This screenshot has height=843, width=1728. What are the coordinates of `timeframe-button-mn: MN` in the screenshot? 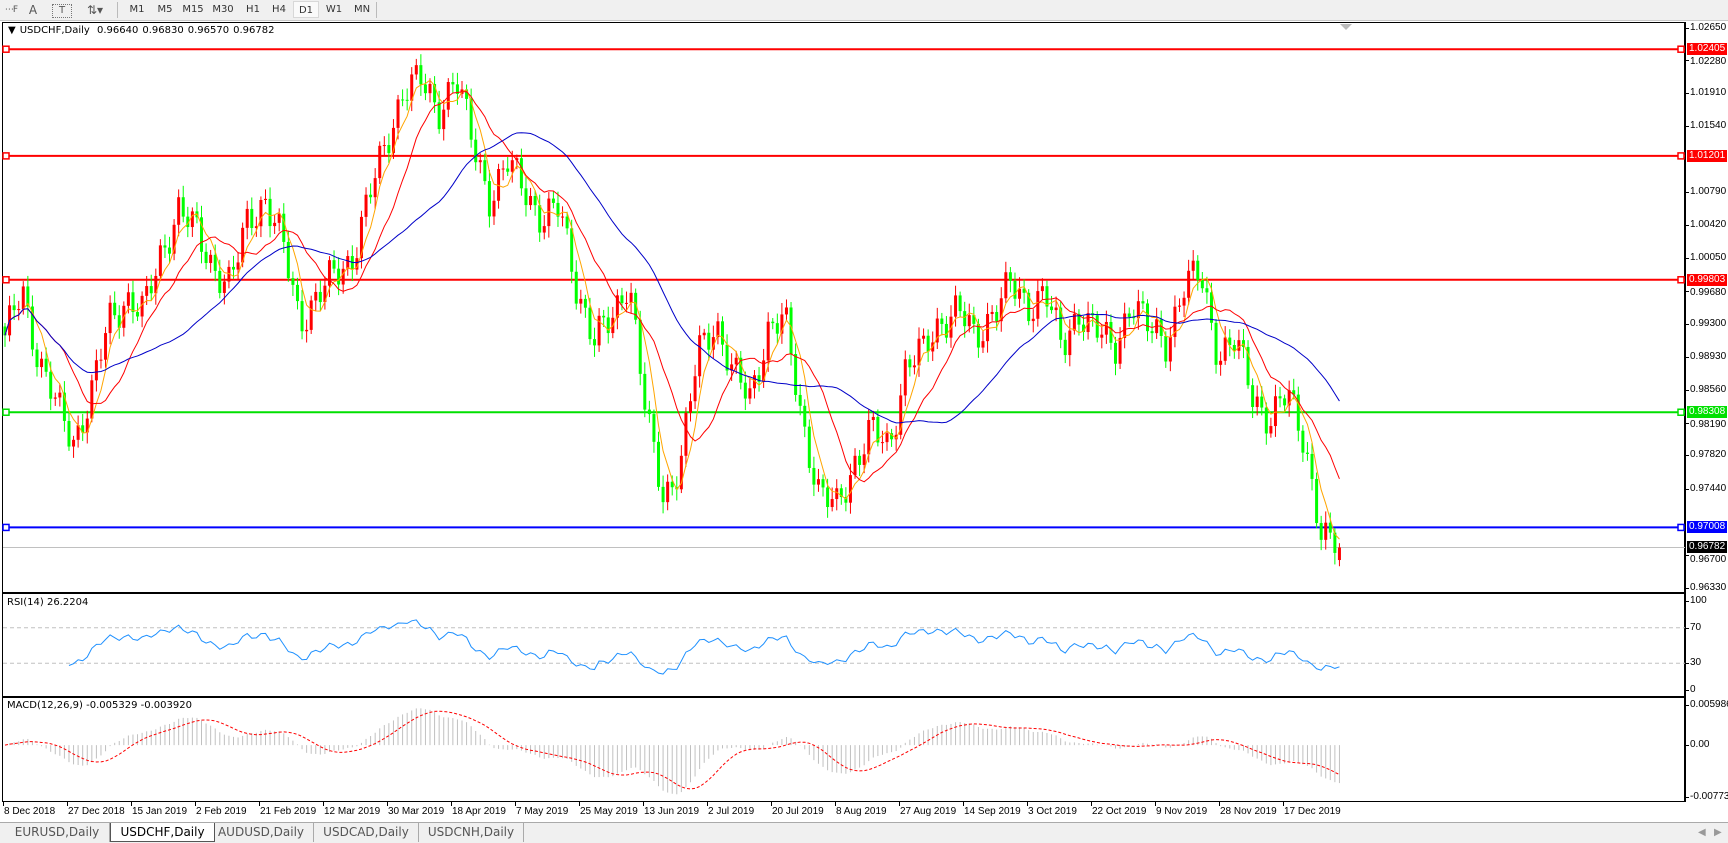 It's located at (362, 9).